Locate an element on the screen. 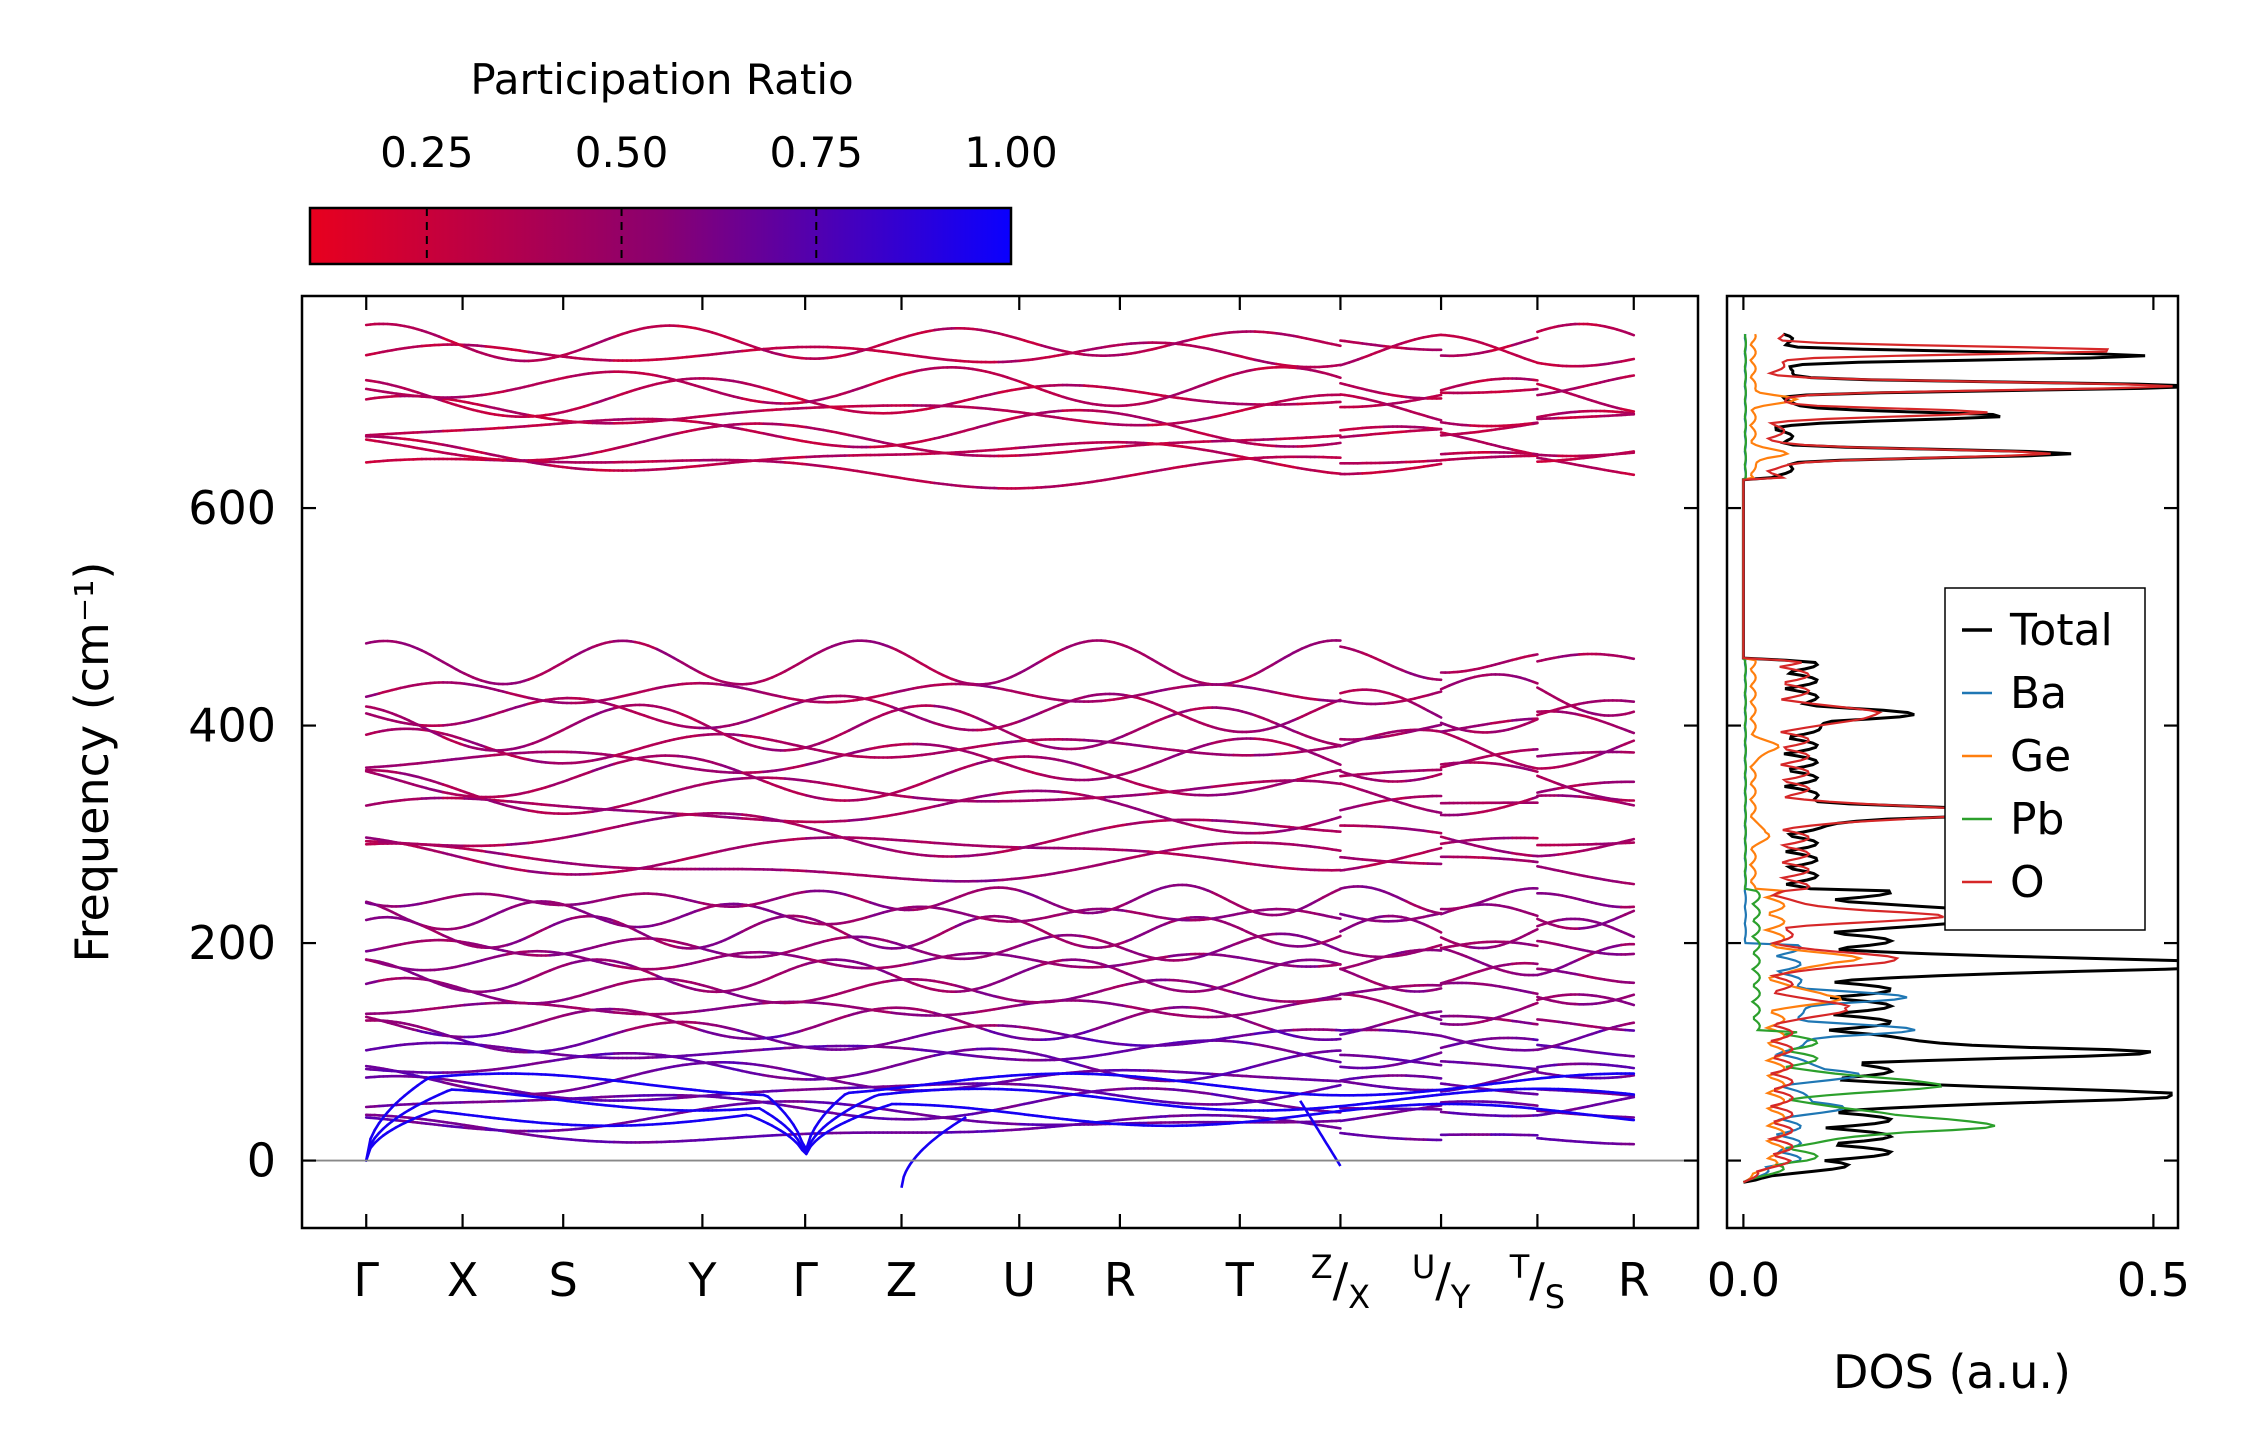  legend-frame is located at coordinates (2045, 759).